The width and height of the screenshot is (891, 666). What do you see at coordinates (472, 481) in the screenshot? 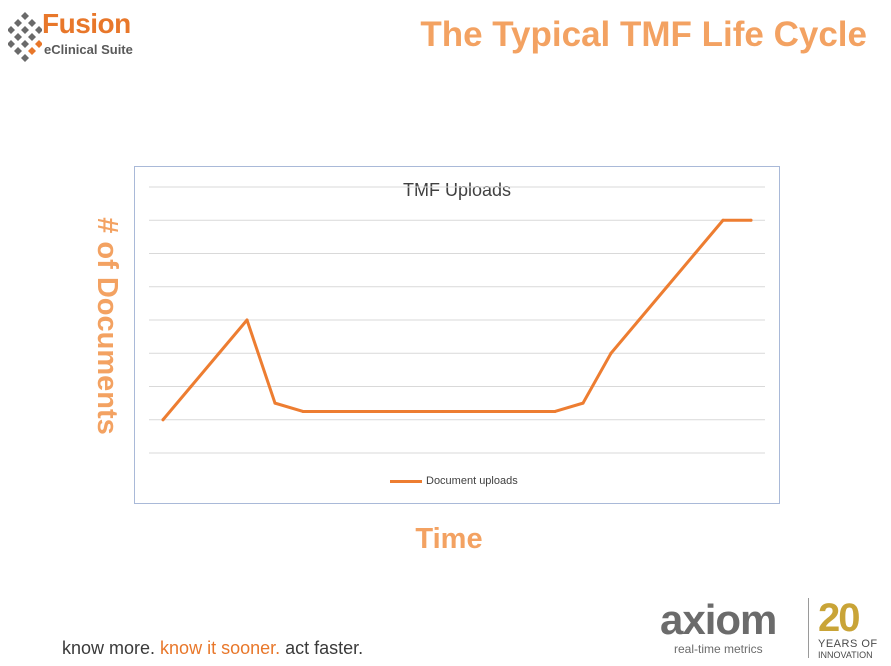
I see `legend-label: Document uploads` at bounding box center [472, 481].